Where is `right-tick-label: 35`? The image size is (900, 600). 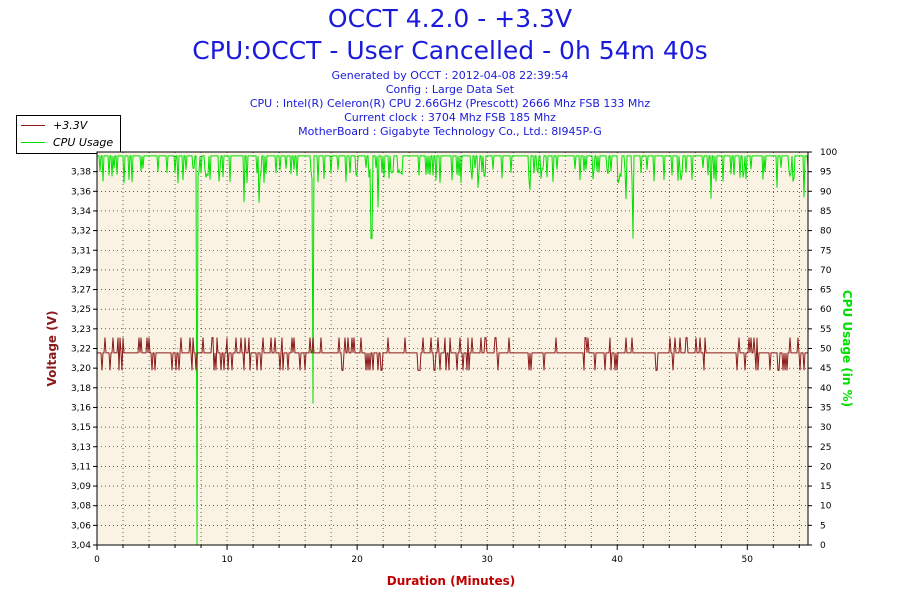 right-tick-label: 35 is located at coordinates (825, 408).